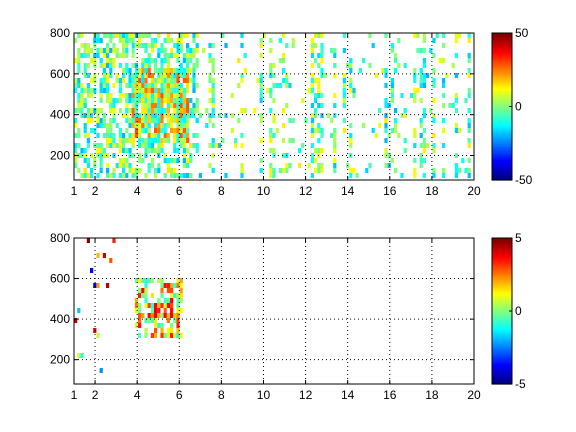 This screenshot has width=576, height=432. I want to click on x-tick-label: 12, so click(306, 191).